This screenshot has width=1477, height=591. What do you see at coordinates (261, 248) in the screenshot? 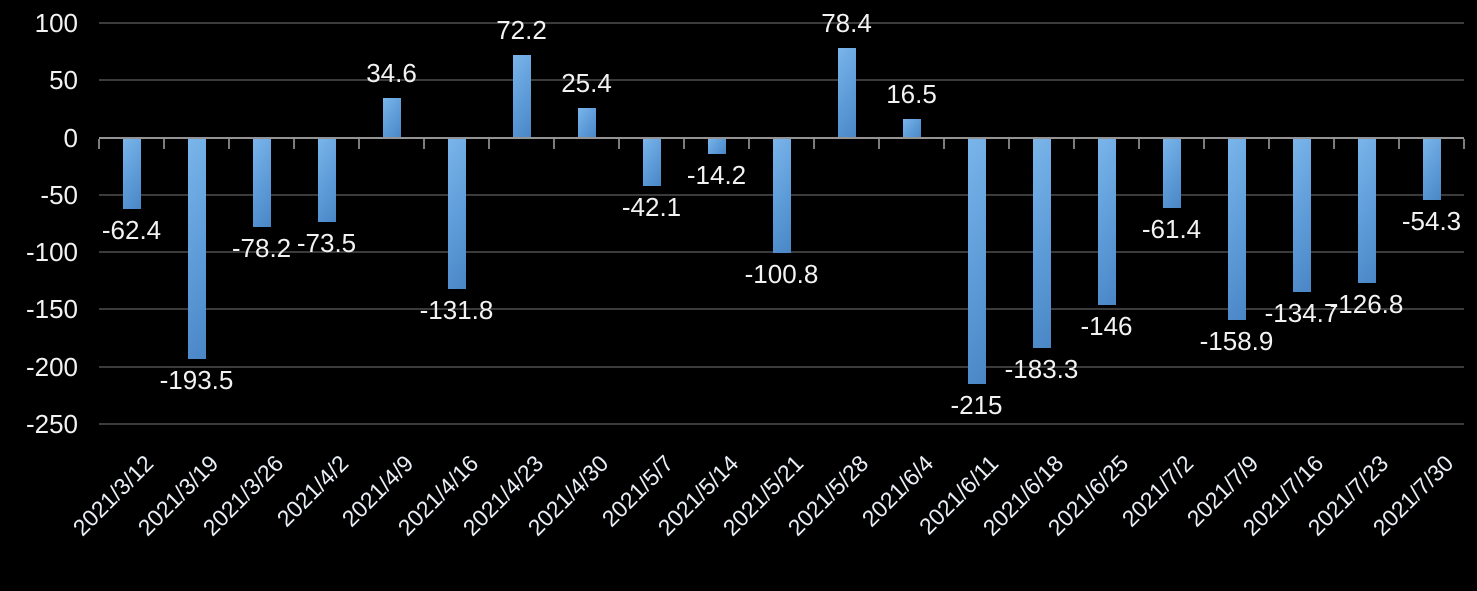
I see `bar-value-label: -78.2` at bounding box center [261, 248].